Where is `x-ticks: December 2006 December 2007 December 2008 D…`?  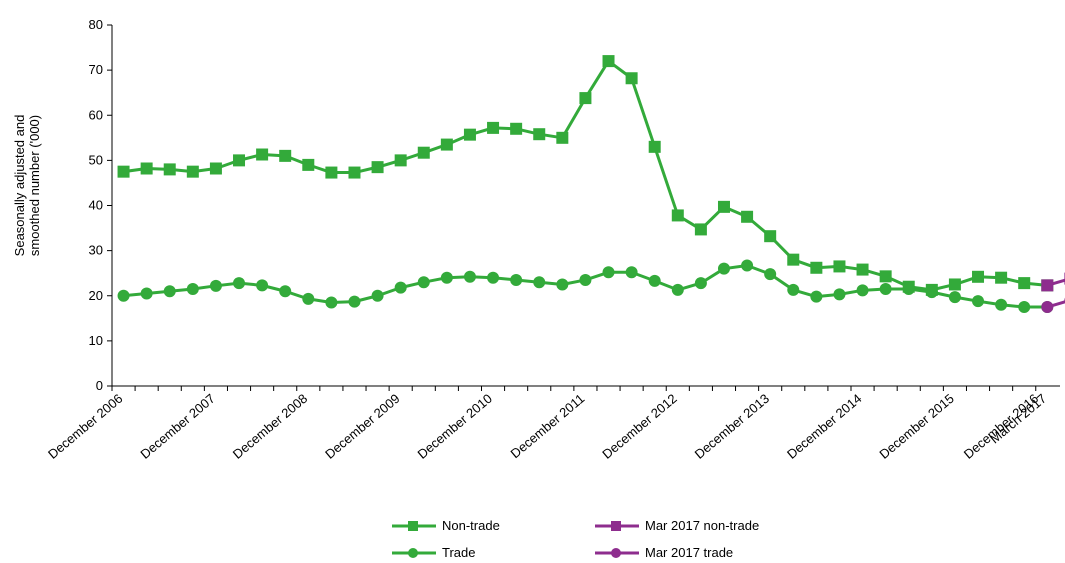 x-ticks: December 2006 December 2007 December 2008 D… is located at coordinates (547, 424).